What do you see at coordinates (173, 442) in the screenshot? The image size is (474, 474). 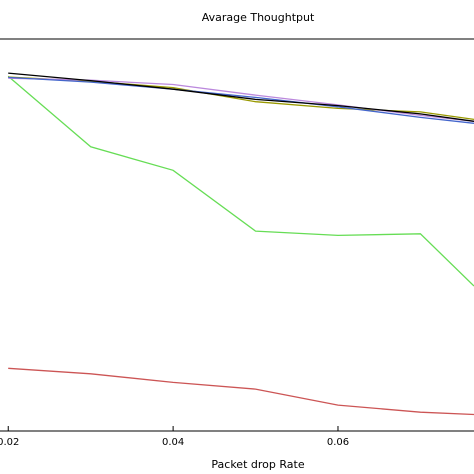 I see `x-tick-label: 0.04` at bounding box center [173, 442].